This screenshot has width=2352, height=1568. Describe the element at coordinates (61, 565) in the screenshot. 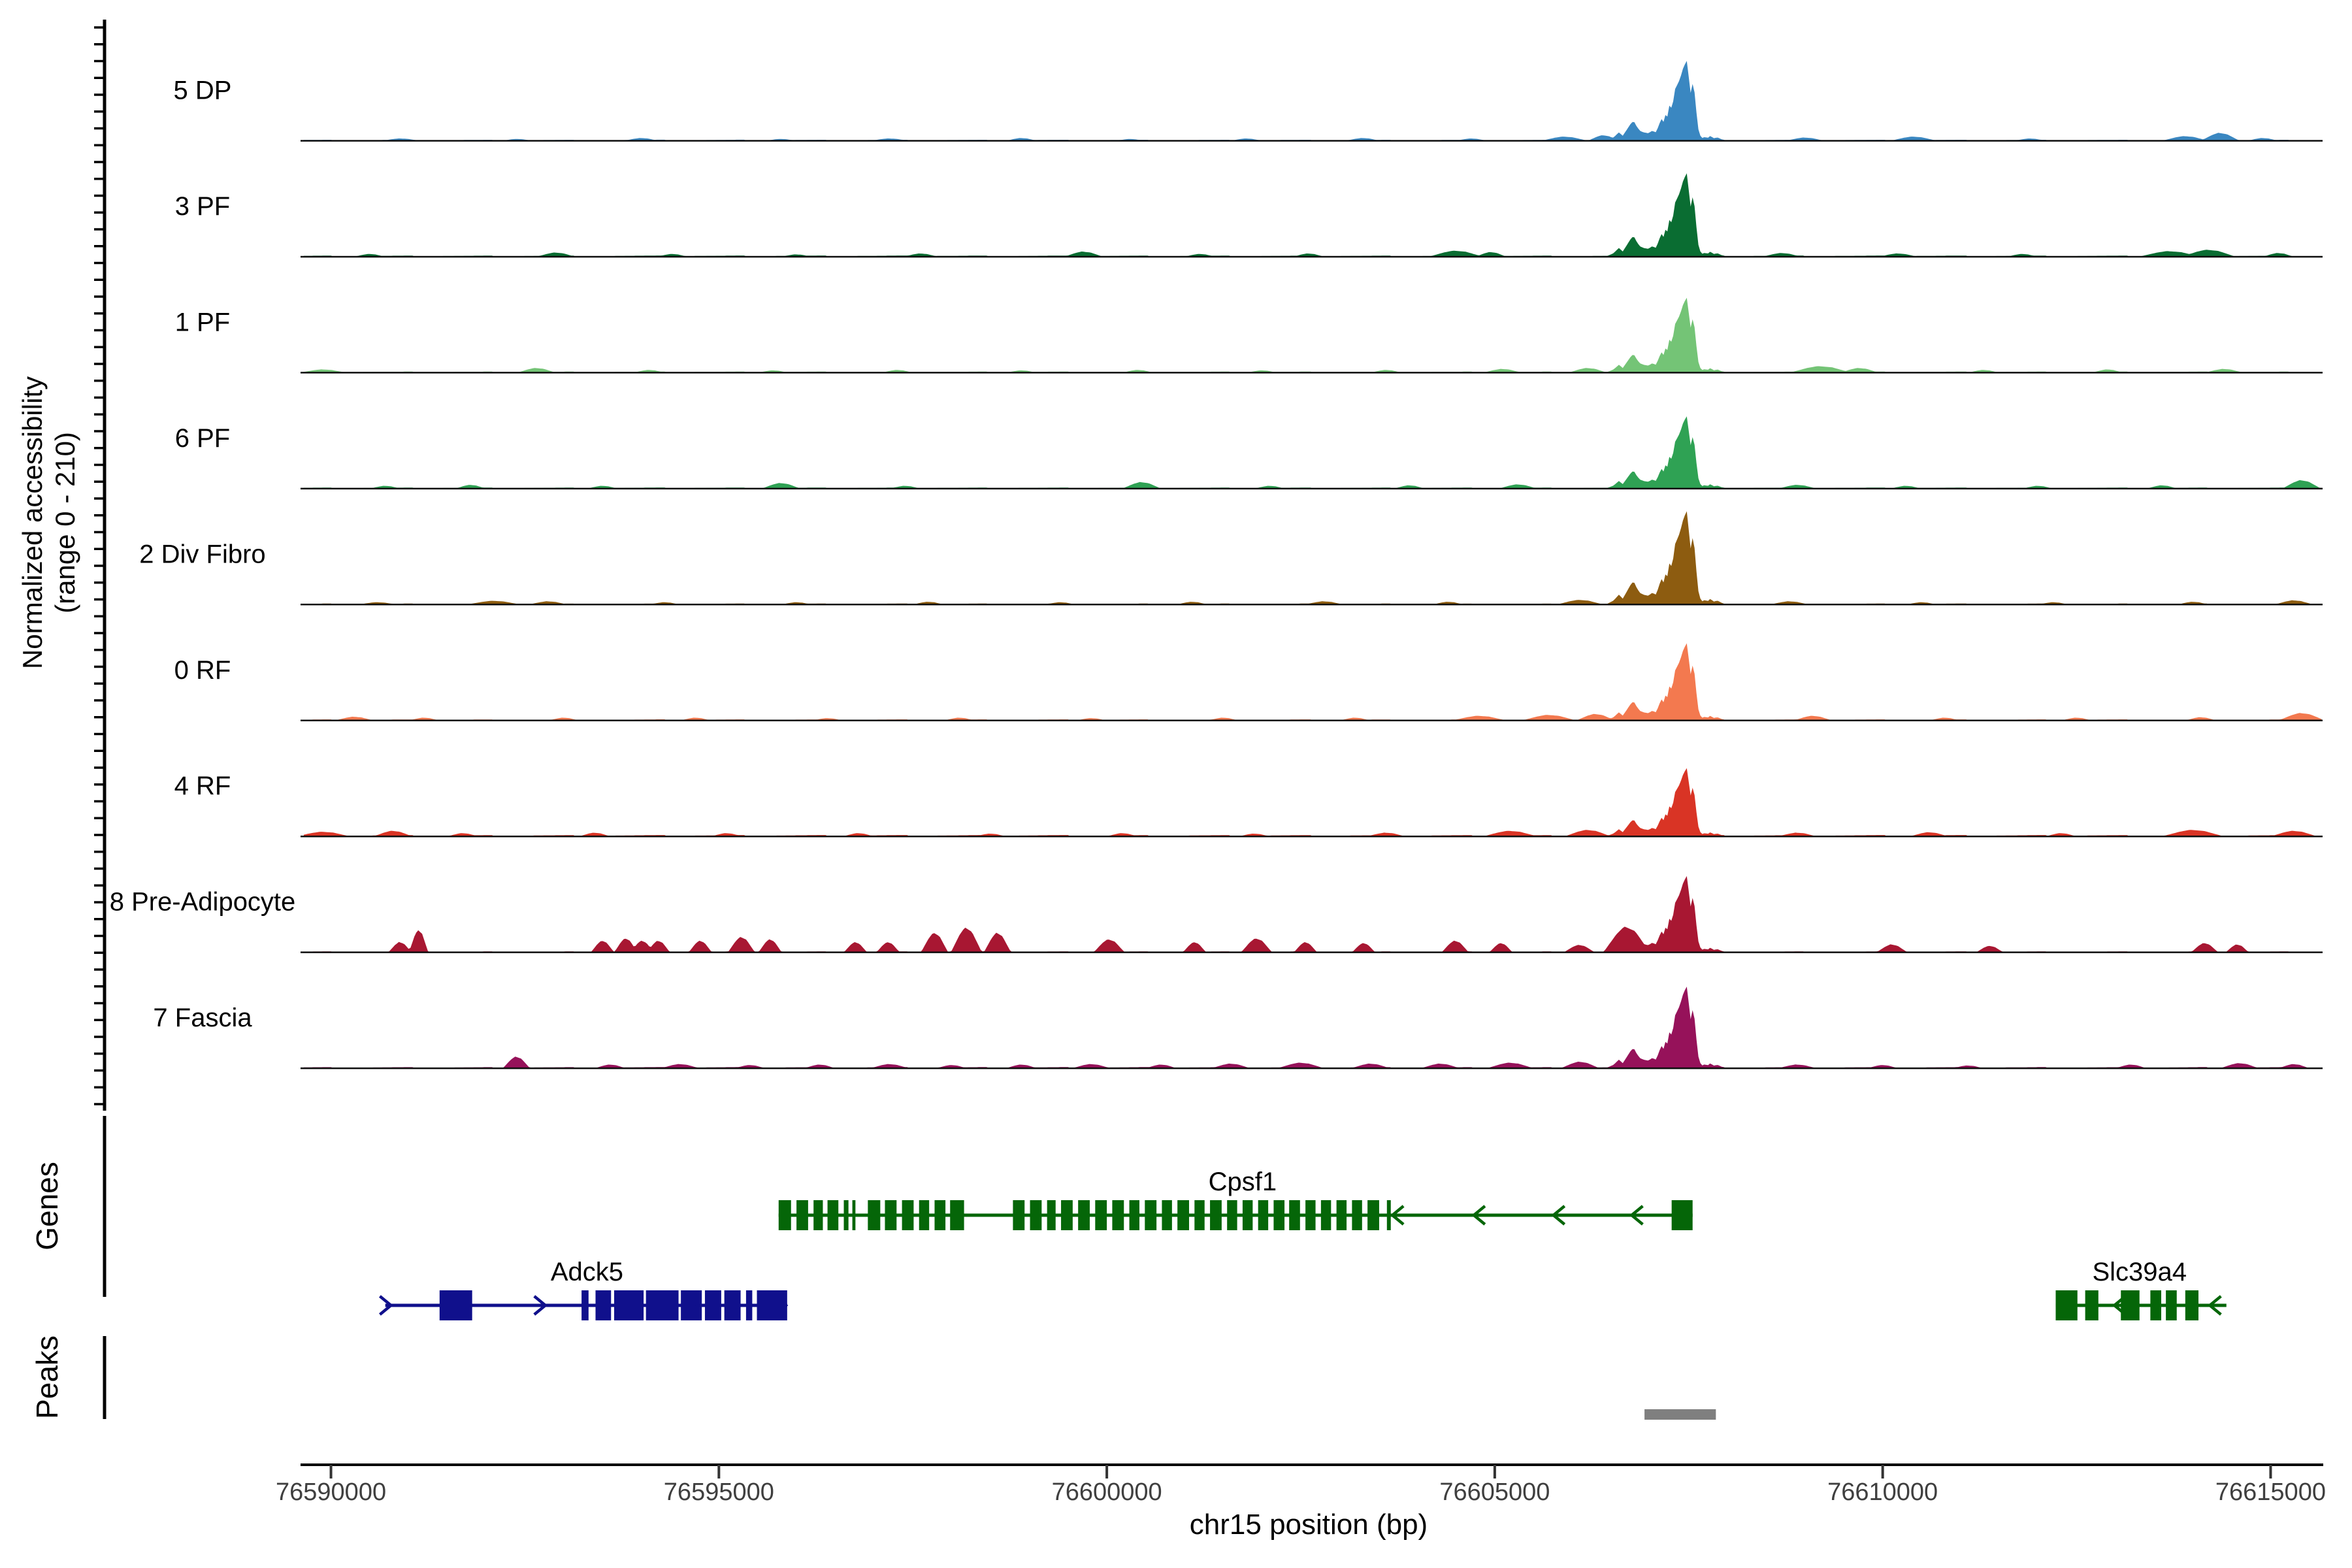

I see `y-axis: Normalized accessibility (range 0 - 210)` at that location.